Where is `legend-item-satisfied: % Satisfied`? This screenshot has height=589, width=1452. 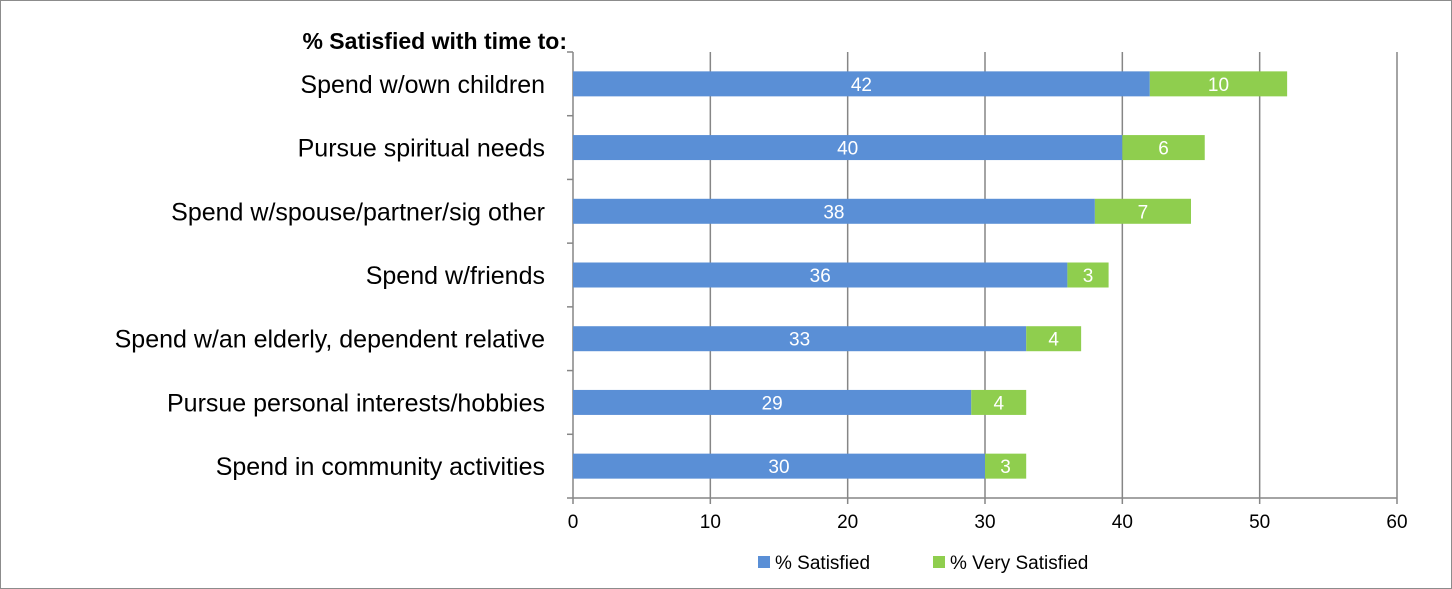
legend-item-satisfied: % Satisfied is located at coordinates (814, 563).